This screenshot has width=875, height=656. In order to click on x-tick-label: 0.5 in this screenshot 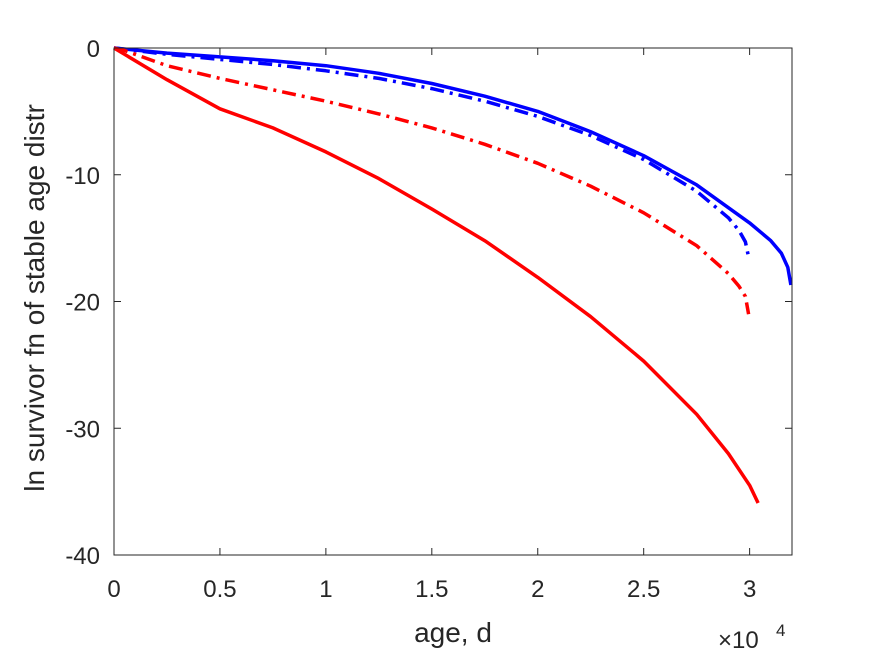, I will do `click(219, 589)`.